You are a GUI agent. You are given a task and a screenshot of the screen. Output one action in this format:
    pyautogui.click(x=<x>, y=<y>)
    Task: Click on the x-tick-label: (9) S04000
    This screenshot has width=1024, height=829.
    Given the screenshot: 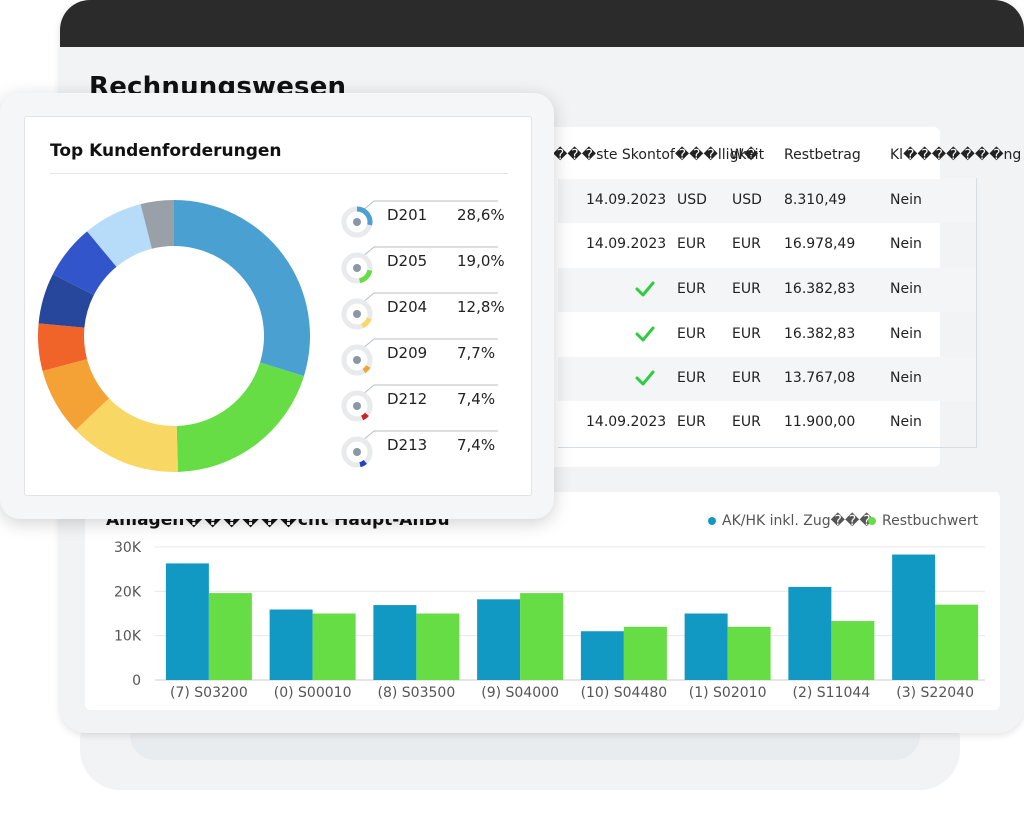 What is the action you would take?
    pyautogui.click(x=520, y=693)
    